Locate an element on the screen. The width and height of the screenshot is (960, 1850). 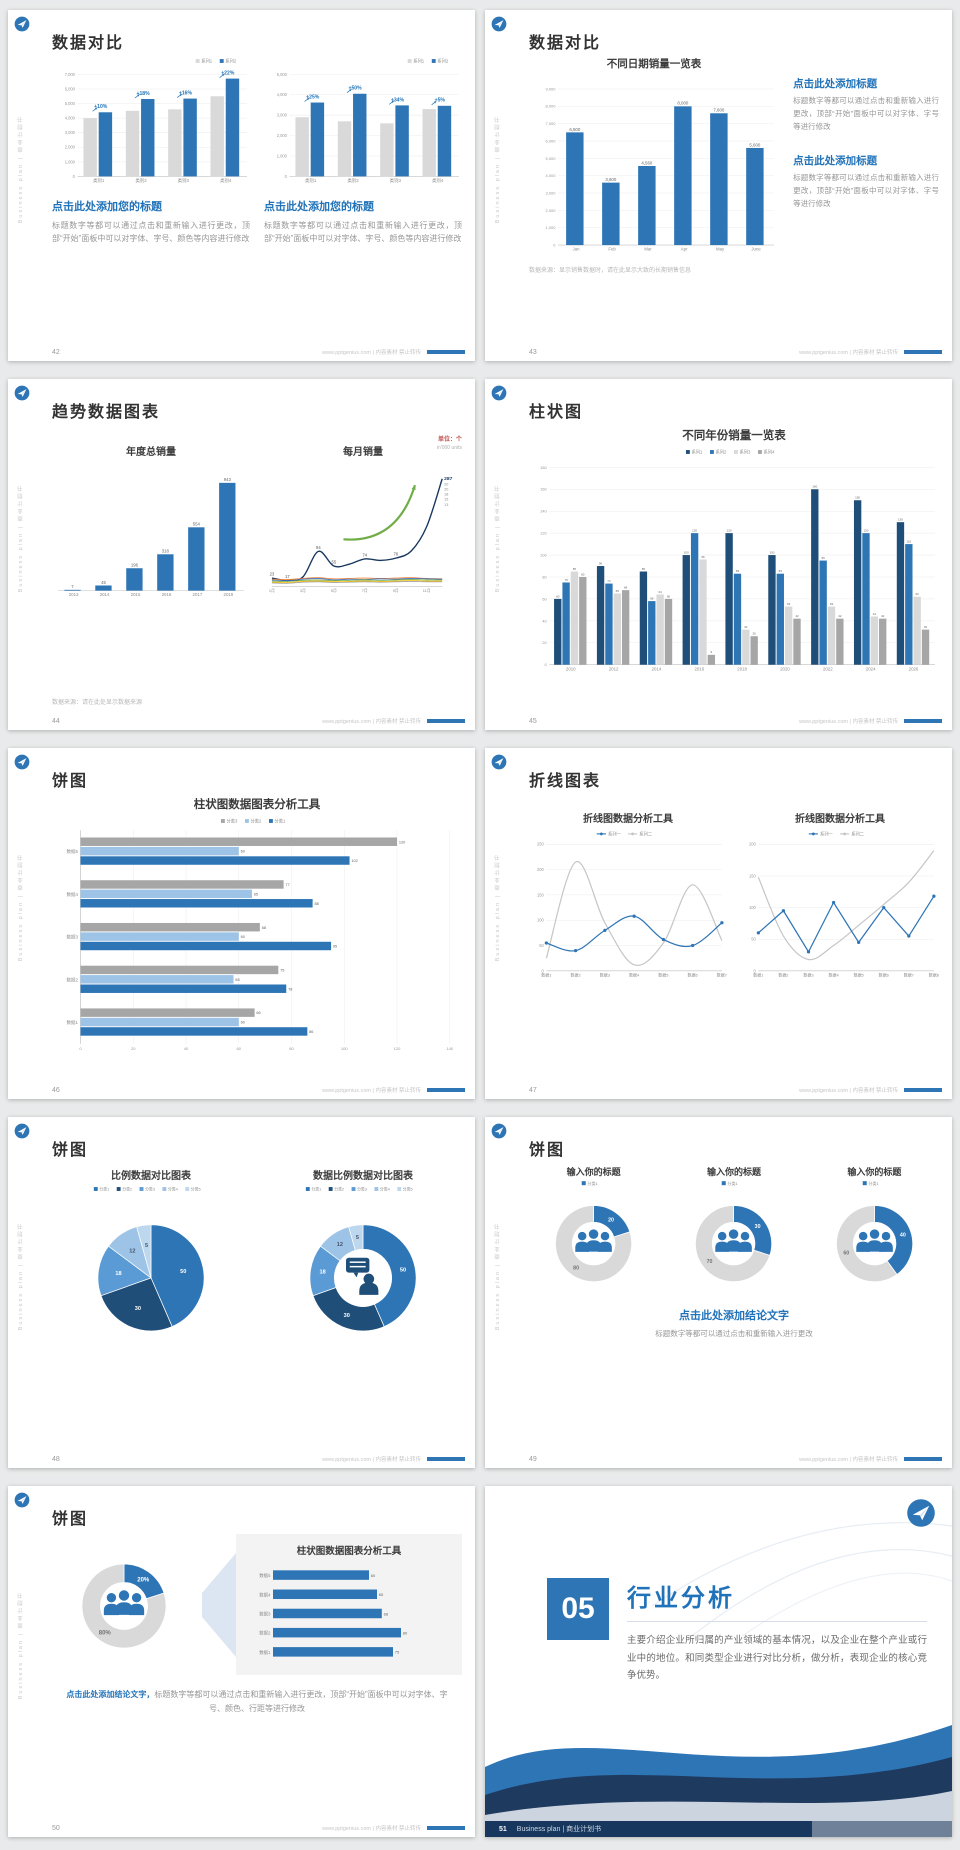
slide-footer: 45 www.pptgenius.com | 内容素材 禁止转传 is located at coordinates (735, 721).